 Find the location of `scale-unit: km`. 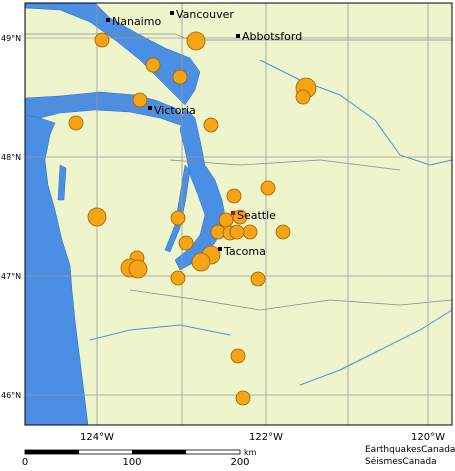

scale-unit: km is located at coordinates (250, 452).